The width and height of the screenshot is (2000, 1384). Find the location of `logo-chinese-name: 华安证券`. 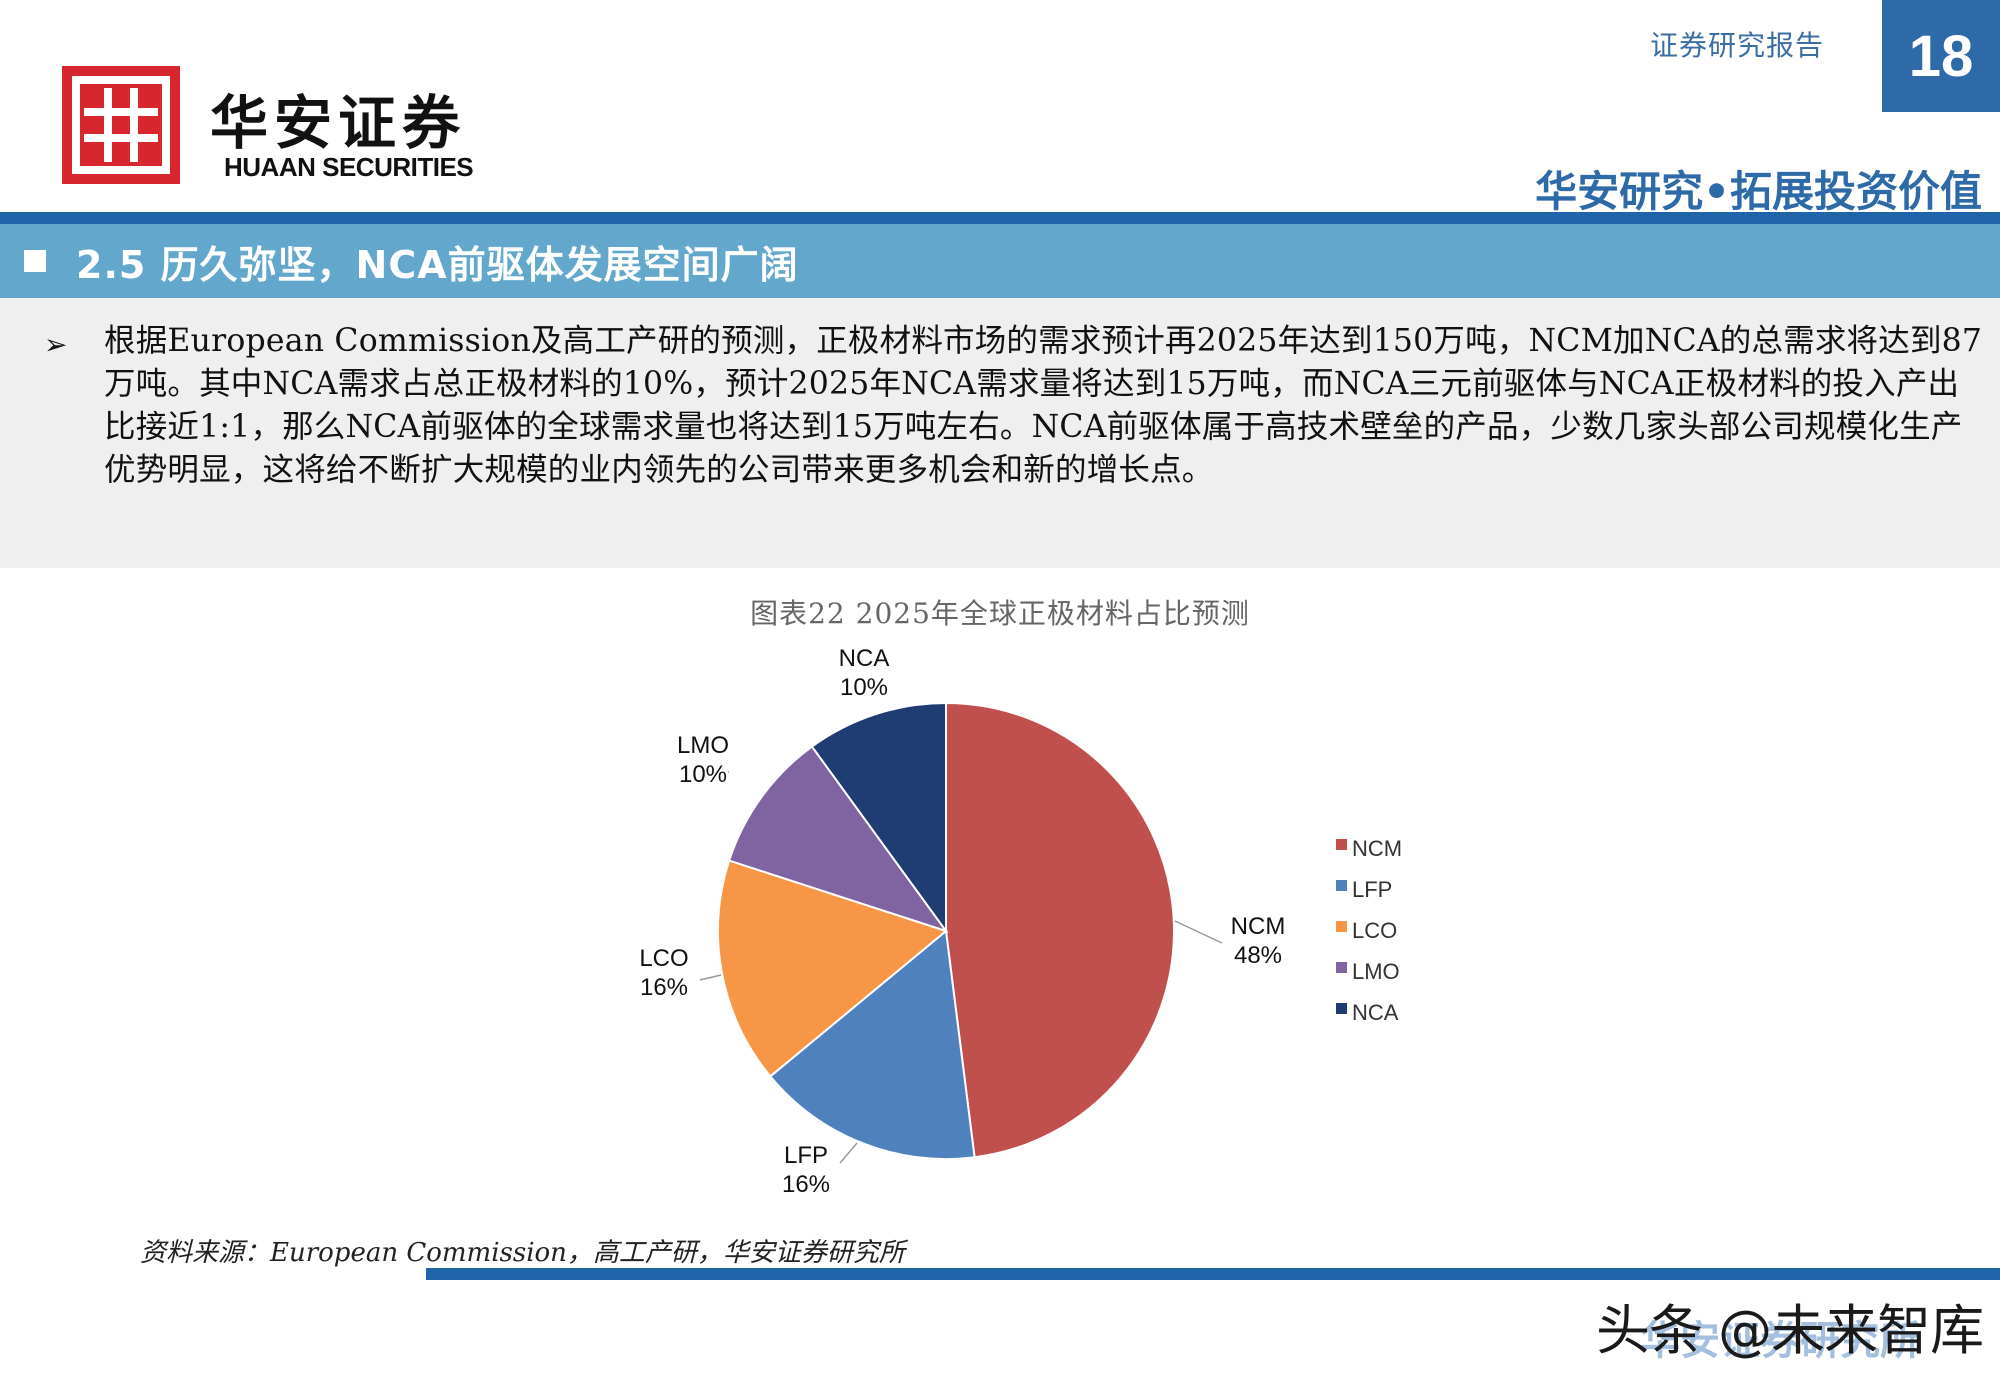

logo-chinese-name: 华安证券 is located at coordinates (338, 123).